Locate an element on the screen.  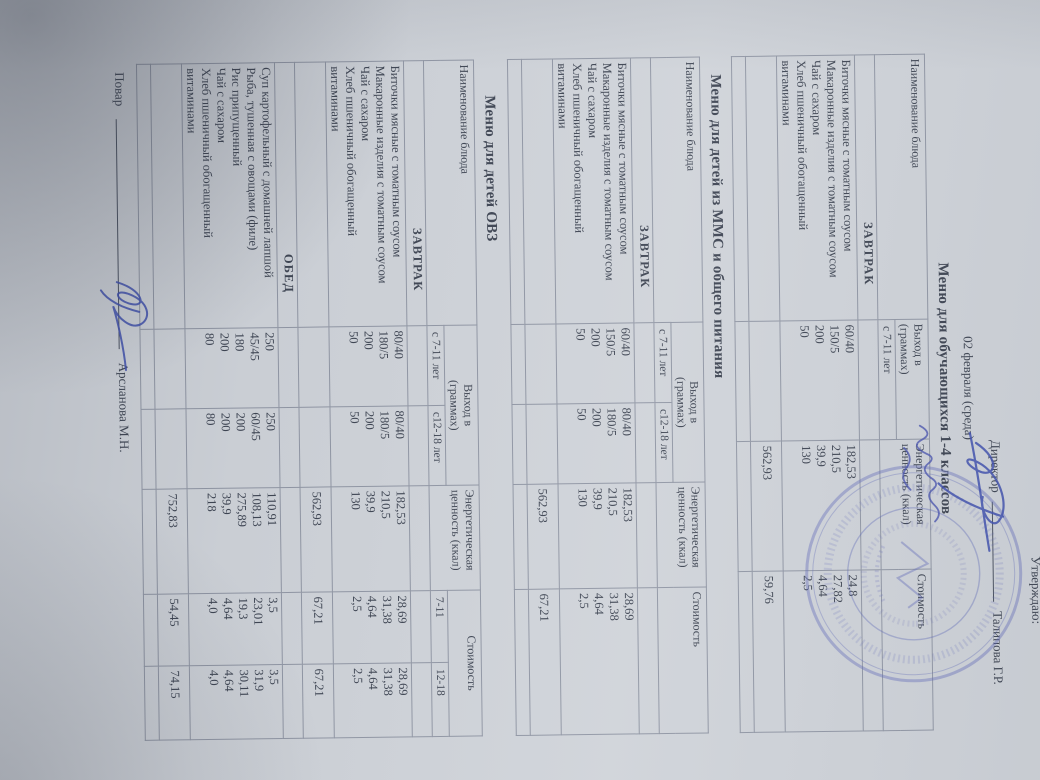
total-energy: 752,83 is located at coordinates (172, 541).